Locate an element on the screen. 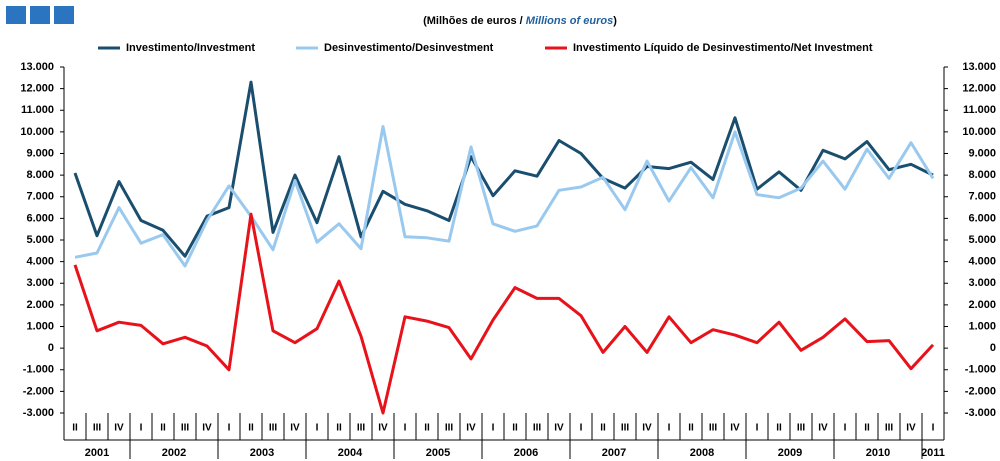 The height and width of the screenshot is (461, 1000). y2-tick-label: 1.000 is located at coordinates (982, 326).